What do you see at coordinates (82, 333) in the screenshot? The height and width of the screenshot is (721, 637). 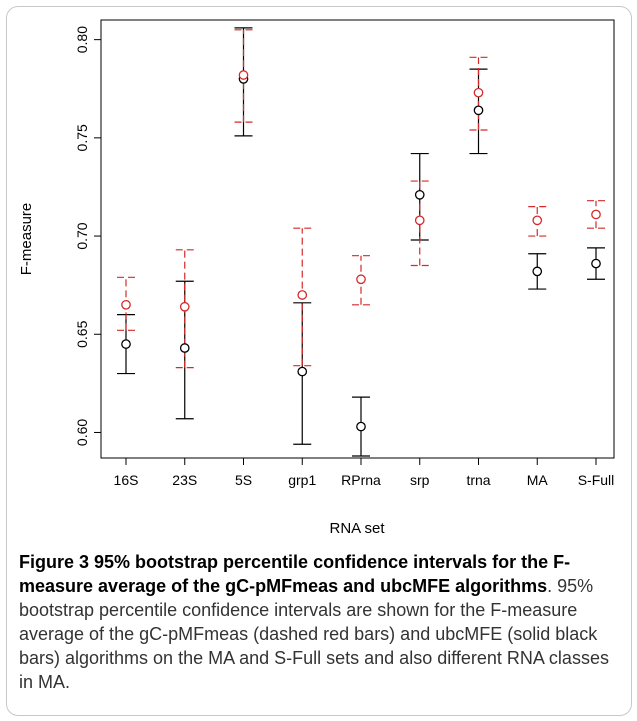 I see `y-tick-label: 0.65` at bounding box center [82, 333].